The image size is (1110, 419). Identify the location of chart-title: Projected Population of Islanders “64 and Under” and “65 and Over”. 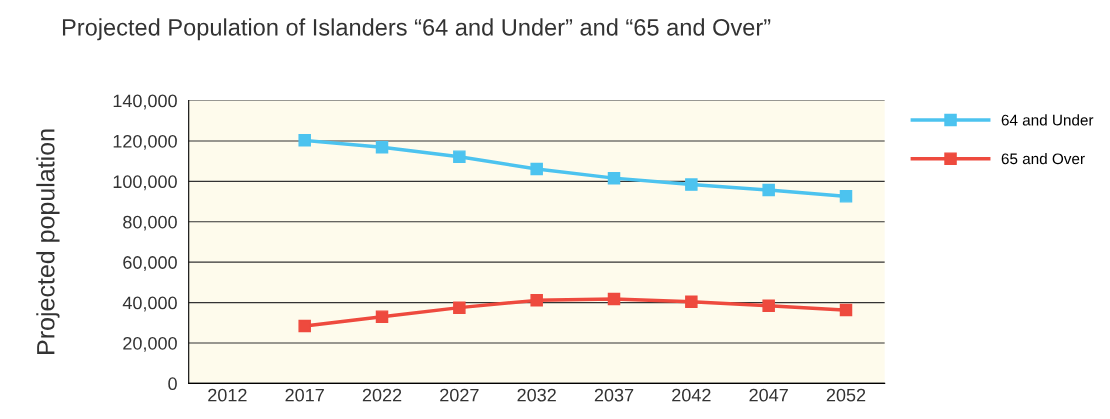
(416, 29).